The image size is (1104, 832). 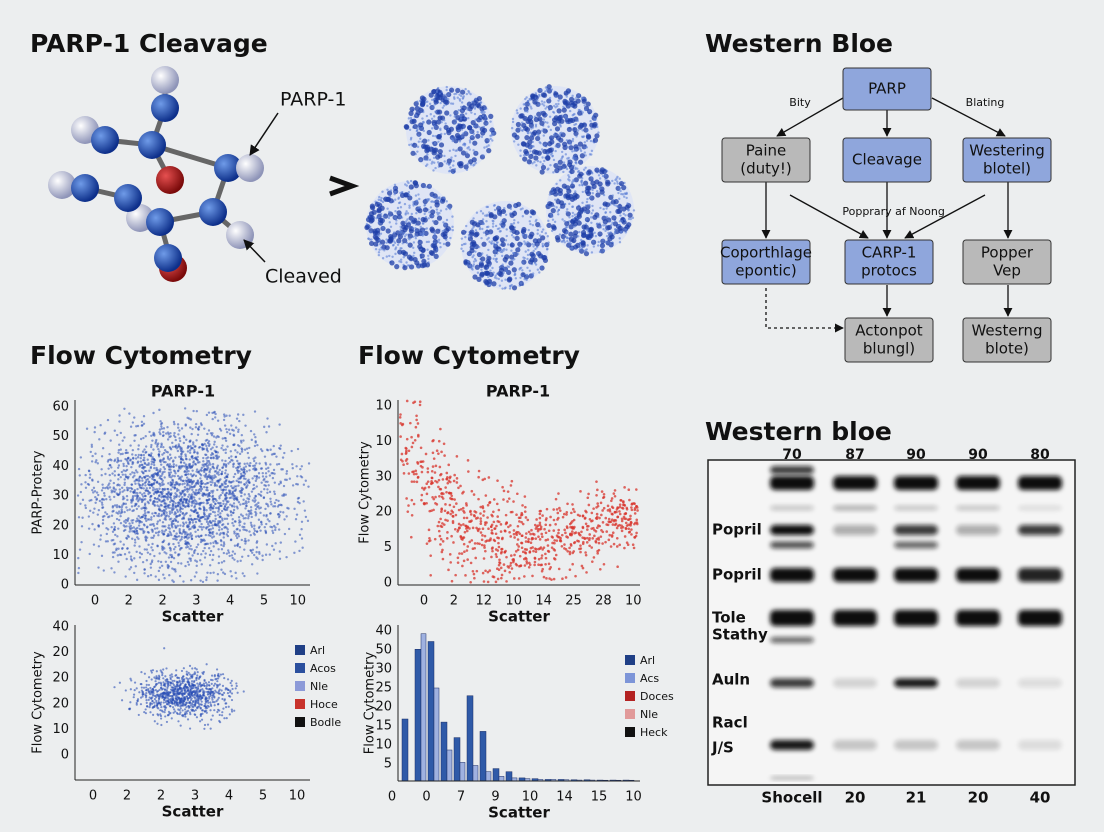 What do you see at coordinates (887, 89) in the screenshot?
I see `node-label: PARP` at bounding box center [887, 89].